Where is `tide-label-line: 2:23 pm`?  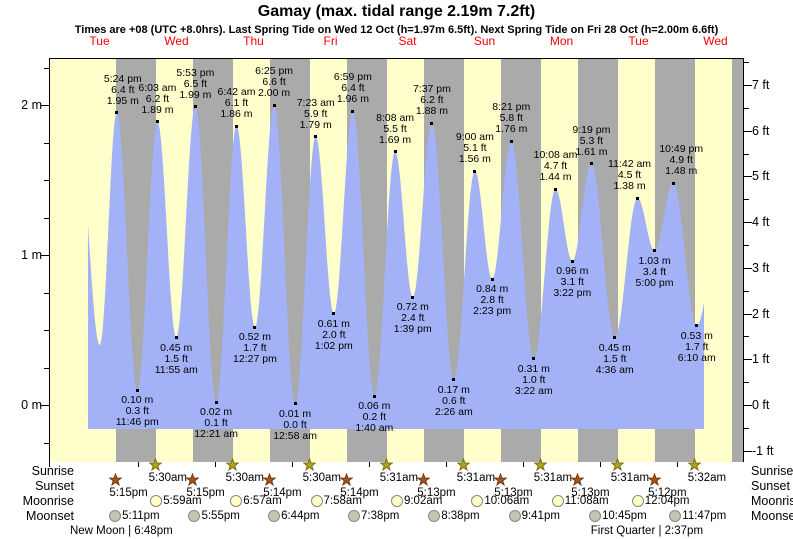 tide-label-line: 2:23 pm is located at coordinates (492, 311).